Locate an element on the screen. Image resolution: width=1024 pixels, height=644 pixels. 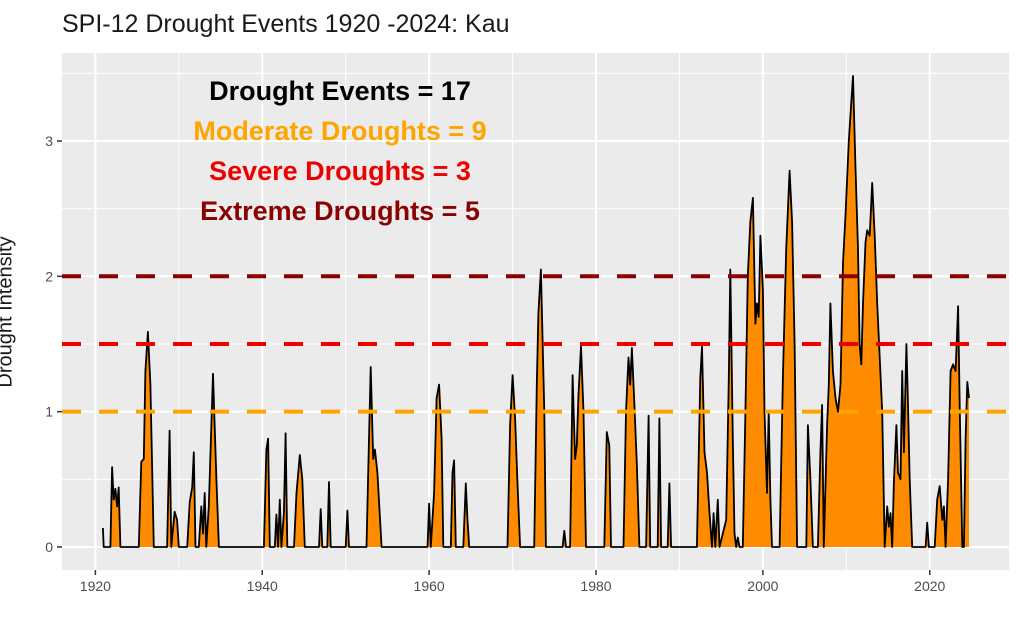
annotation-moderate-droughts: Moderate Droughts = 9 is located at coordinates (339, 131).